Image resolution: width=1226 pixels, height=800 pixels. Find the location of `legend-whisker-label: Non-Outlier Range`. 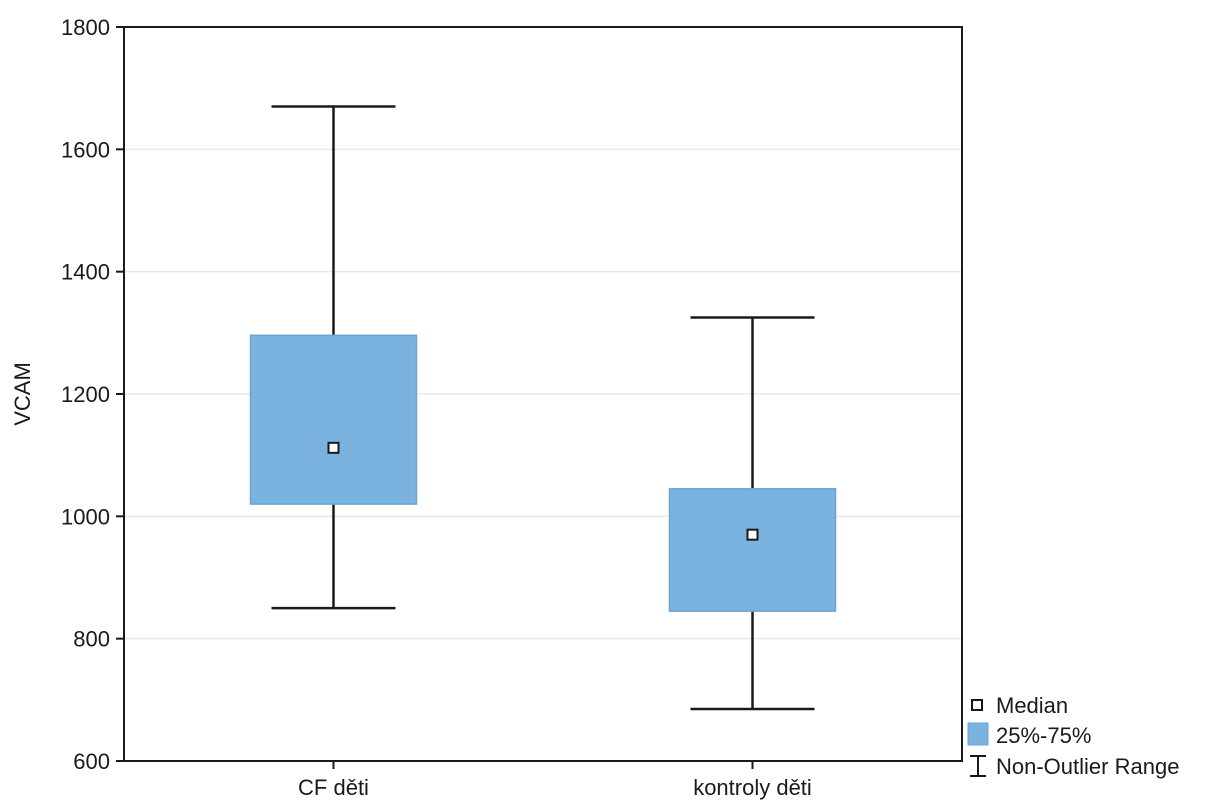

legend-whisker-label: Non-Outlier Range is located at coordinates (1087, 766).